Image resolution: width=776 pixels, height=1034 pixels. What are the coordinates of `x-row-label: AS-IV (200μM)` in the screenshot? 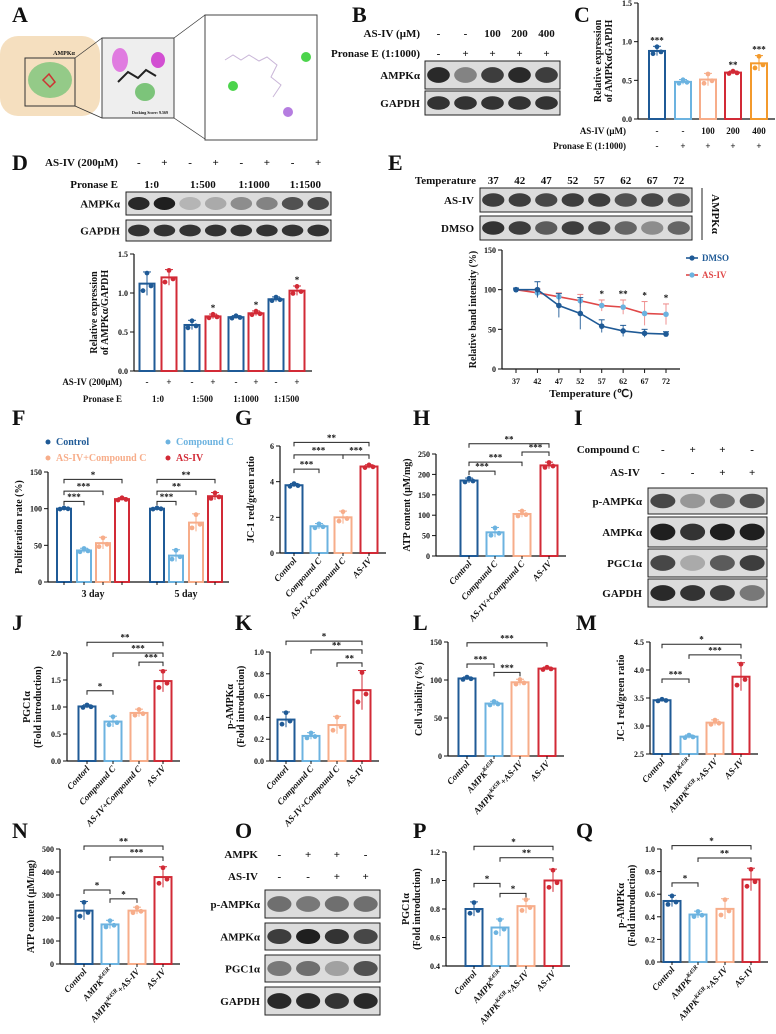 It's located at (92, 382).